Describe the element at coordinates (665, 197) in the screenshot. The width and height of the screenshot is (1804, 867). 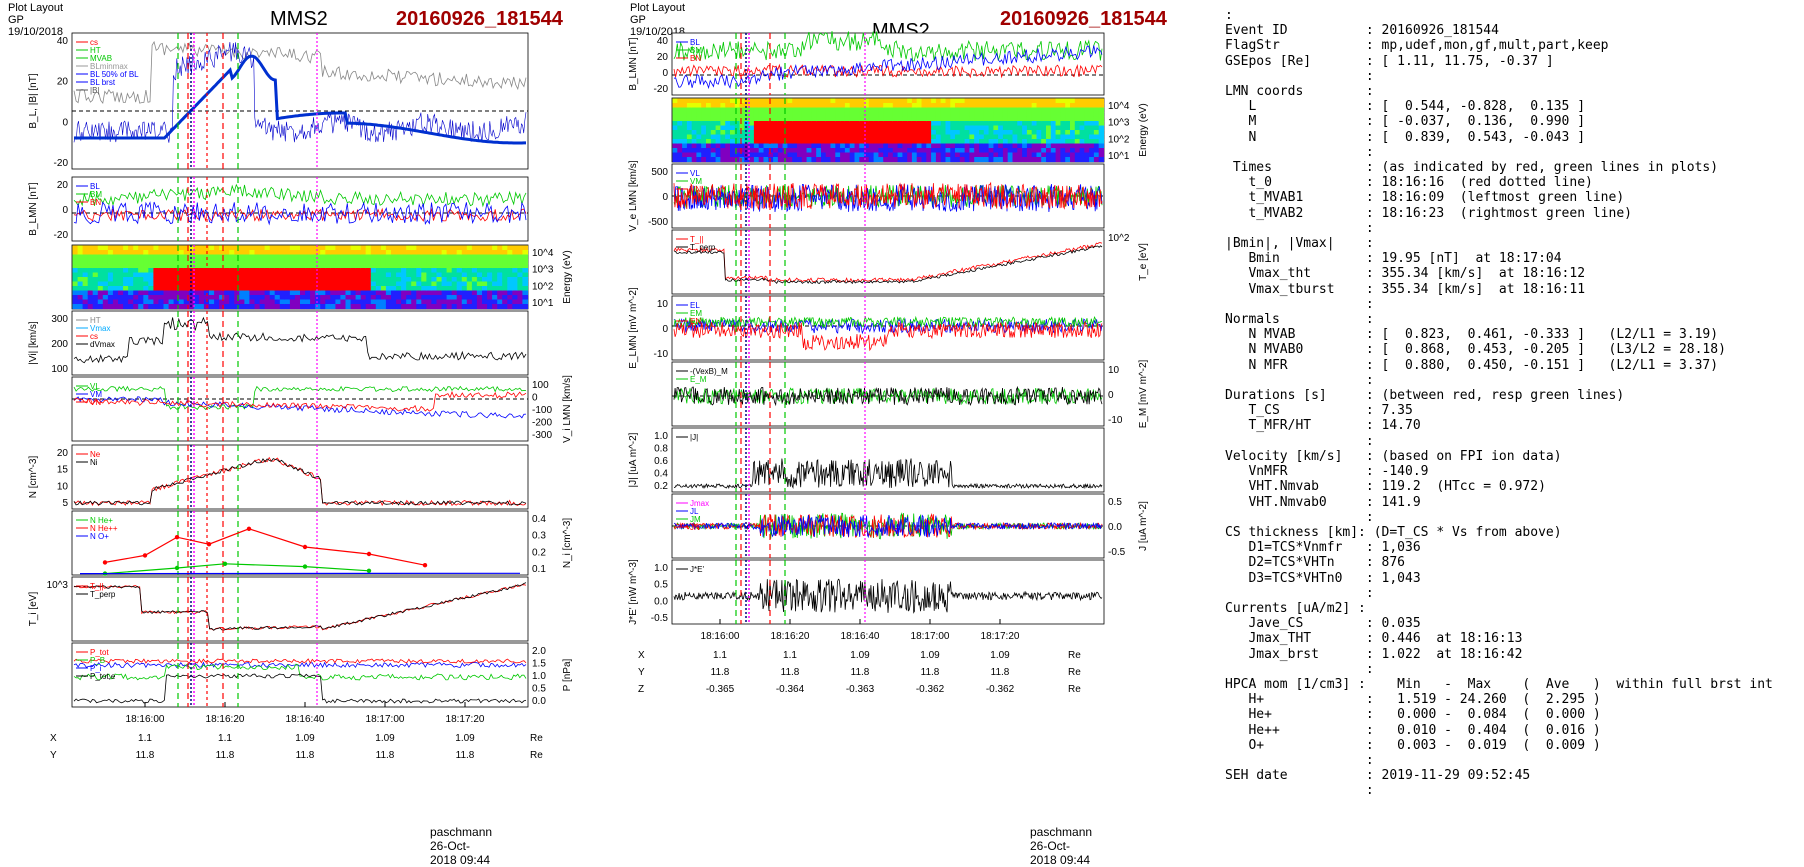
I see `y-tick-label: 0` at that location.